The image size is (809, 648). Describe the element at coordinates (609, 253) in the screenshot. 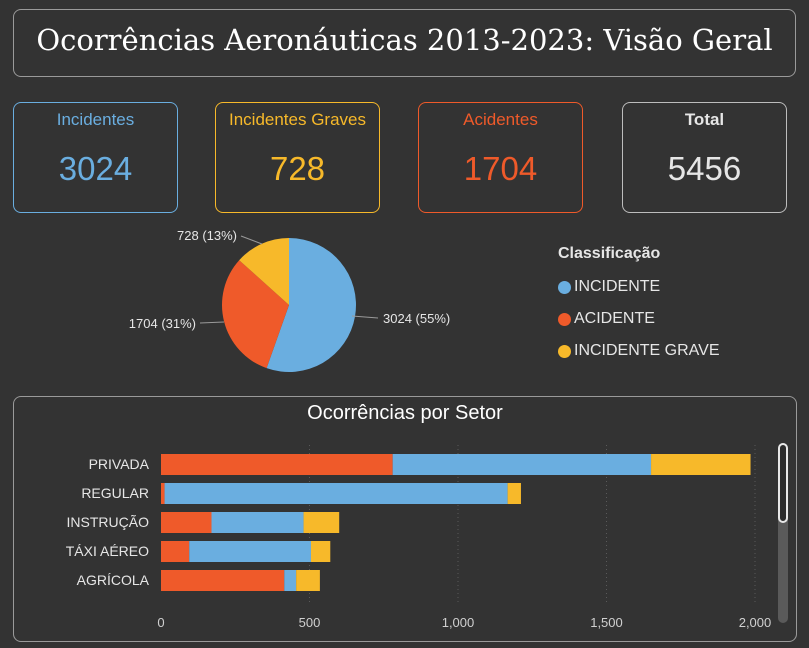

I see `legend-title: Classificação` at that location.